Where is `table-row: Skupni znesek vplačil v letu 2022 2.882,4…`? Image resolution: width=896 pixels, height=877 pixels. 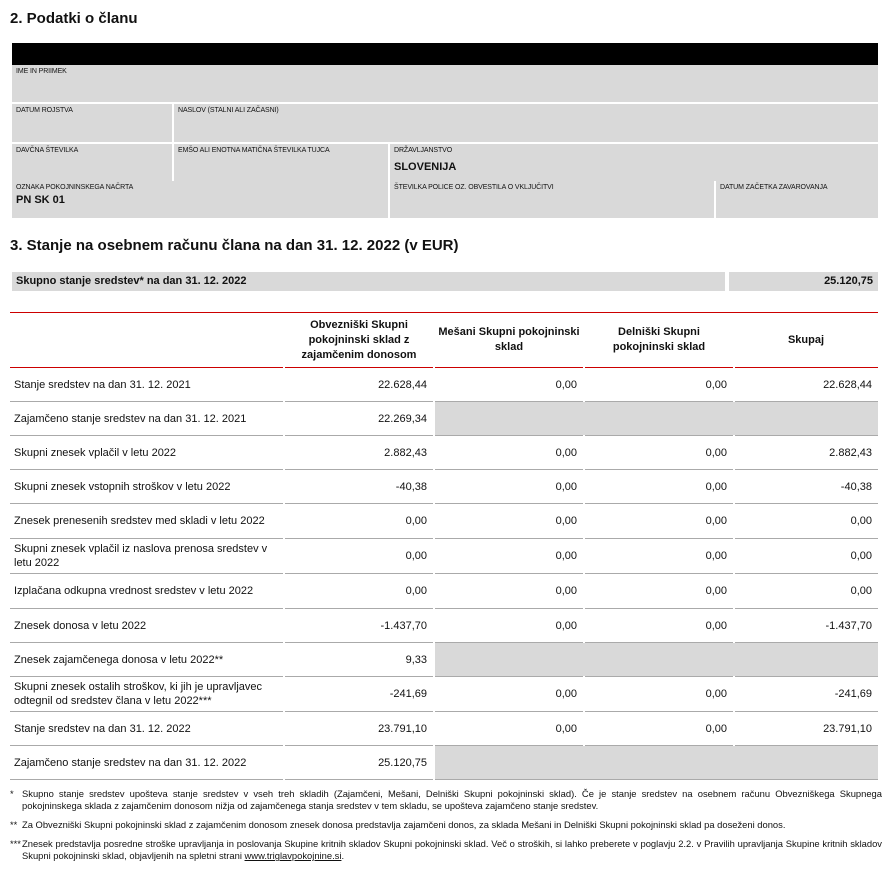 table-row: Skupni znesek vplačil v letu 2022 2.882,4… is located at coordinates (444, 452).